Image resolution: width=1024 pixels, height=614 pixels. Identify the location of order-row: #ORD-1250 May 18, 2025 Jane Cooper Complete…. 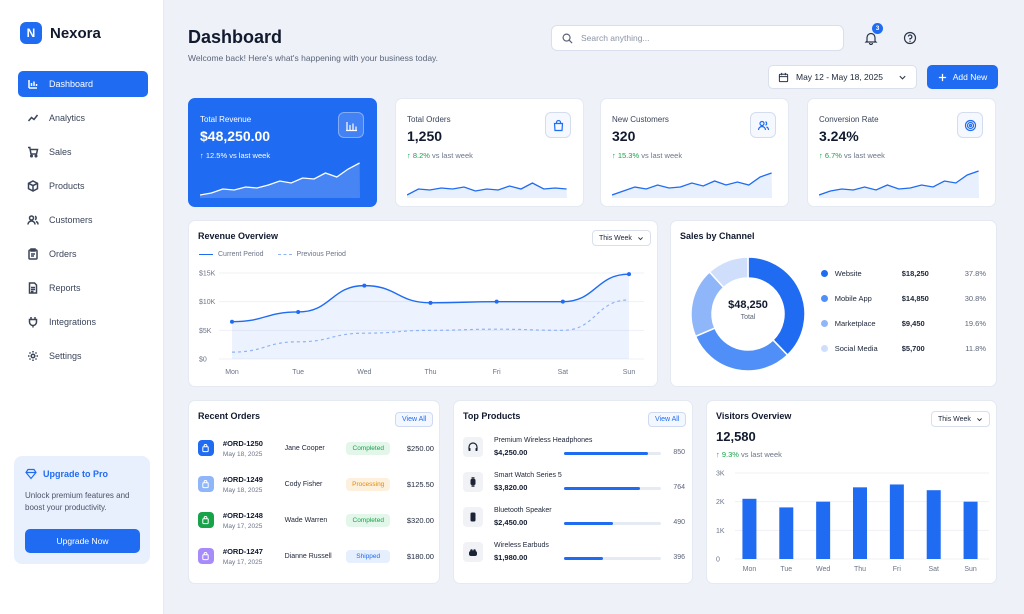
(316, 448).